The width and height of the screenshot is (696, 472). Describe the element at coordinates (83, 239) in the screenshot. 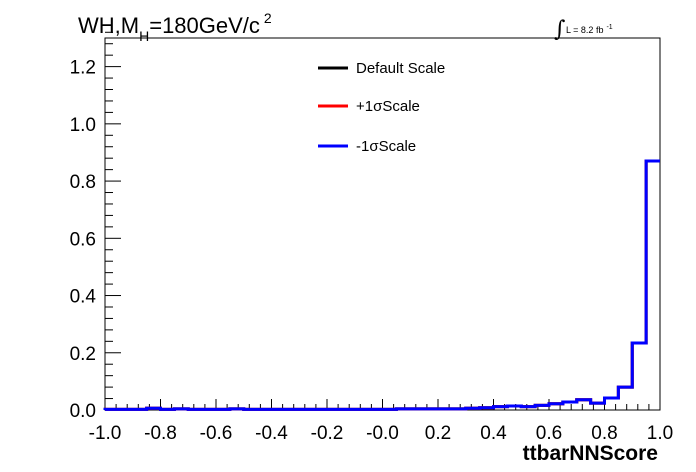

I see `y-tick-label: 0.6` at that location.